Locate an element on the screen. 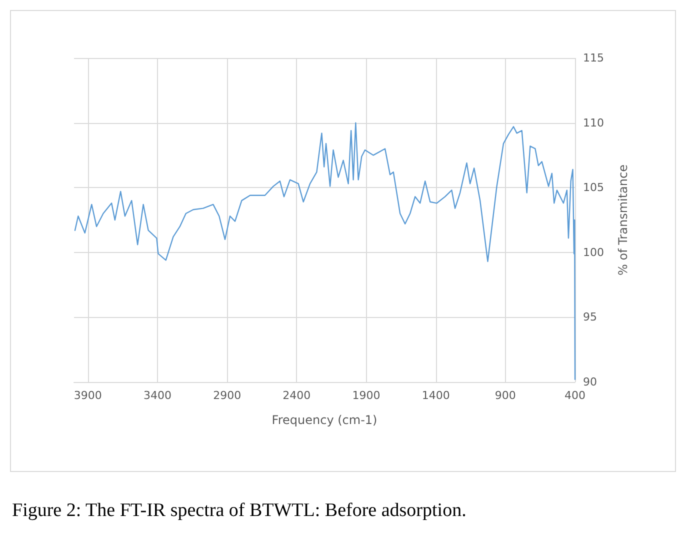 The image size is (684, 545). y-tick-label: 105 is located at coordinates (593, 187).